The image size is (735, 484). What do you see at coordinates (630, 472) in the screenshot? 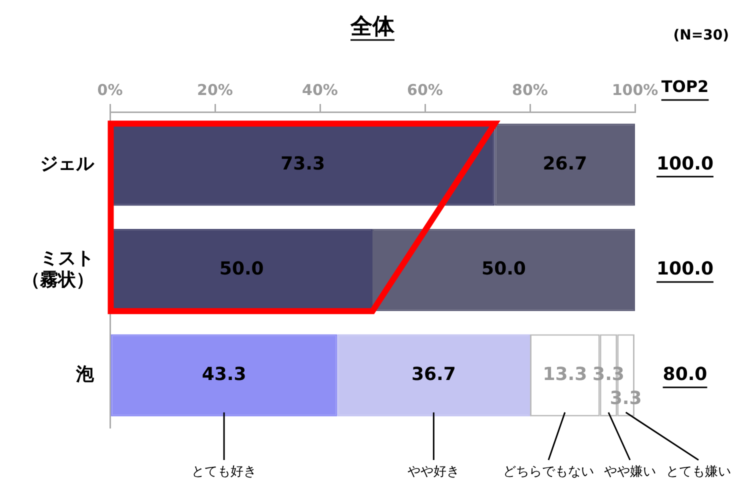
I see `text: やや嫌い` at bounding box center [630, 472].